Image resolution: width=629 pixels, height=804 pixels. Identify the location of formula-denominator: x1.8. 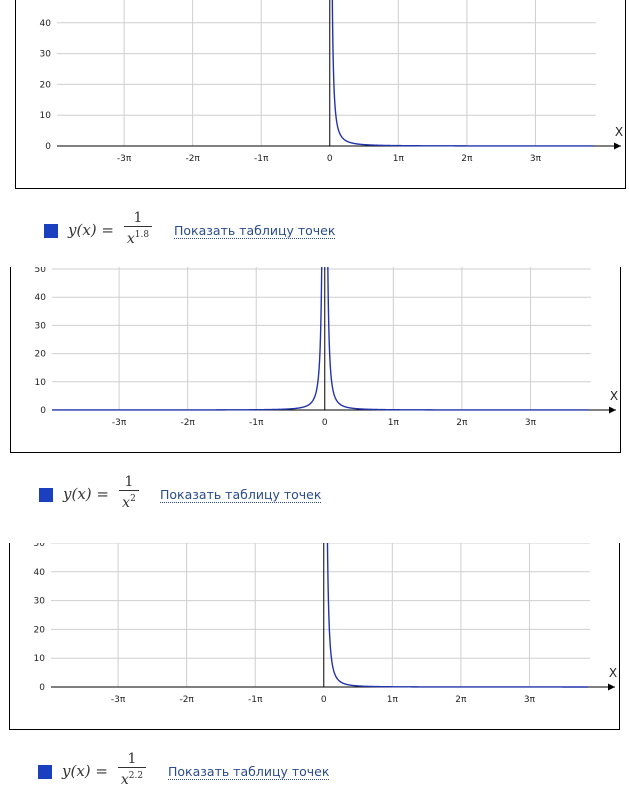
(138, 237).